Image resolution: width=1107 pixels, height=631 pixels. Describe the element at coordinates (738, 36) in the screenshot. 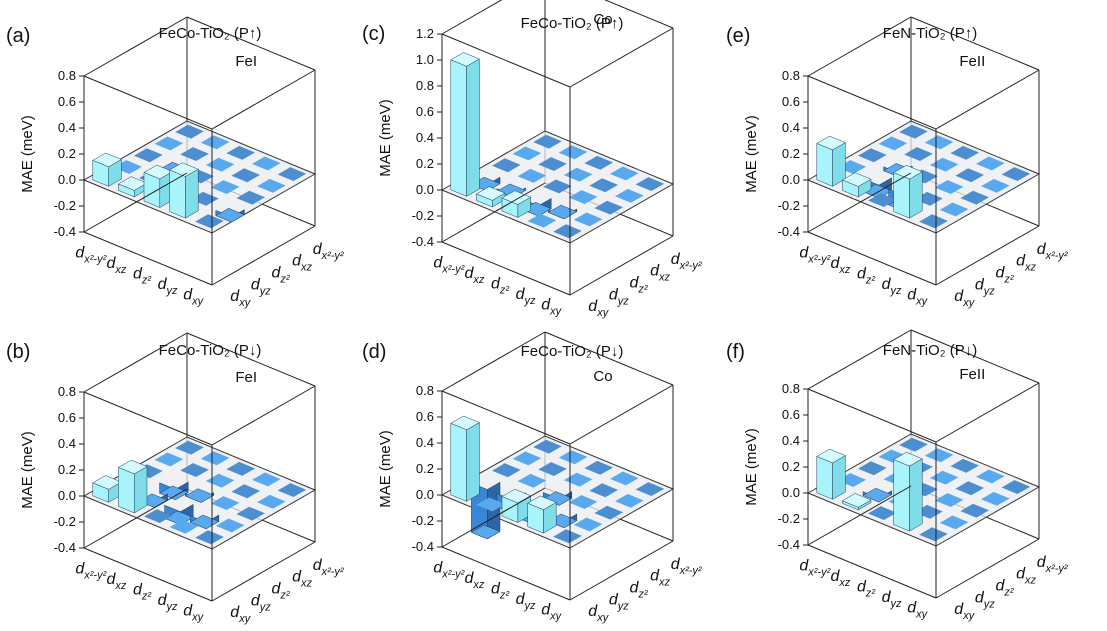

I see `panel-label: (e)` at that location.